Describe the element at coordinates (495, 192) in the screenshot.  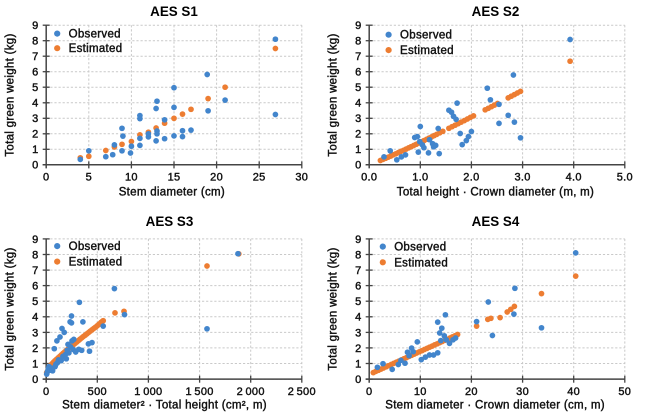
I see `svg-text:Total height · Crown diameter: Total height · Crown diameter (m, m)` at that location.